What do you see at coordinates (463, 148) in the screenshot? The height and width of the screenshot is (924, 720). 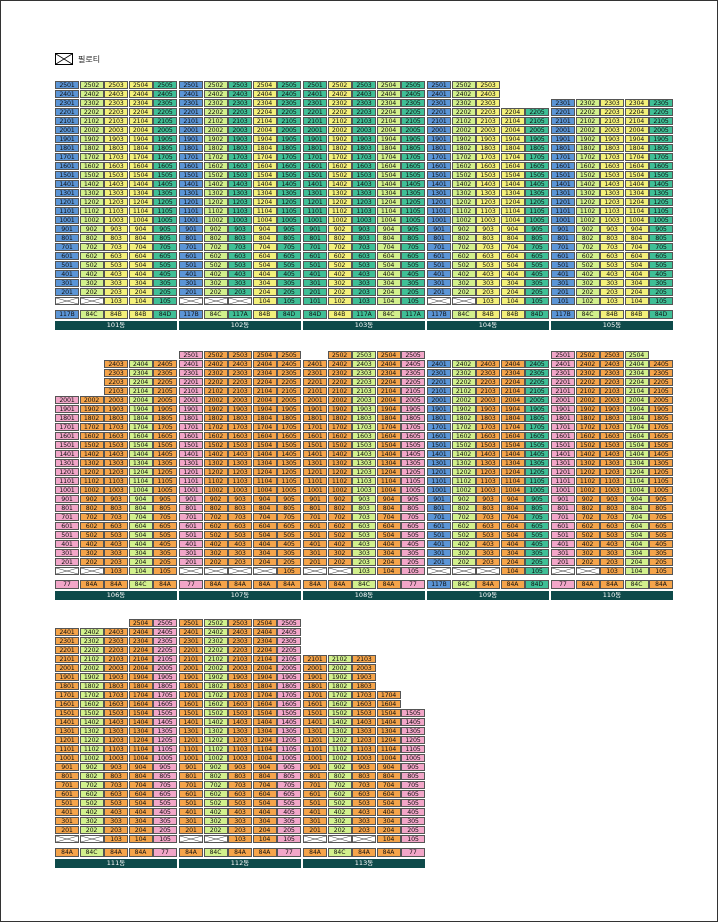 I see `unit-cell: 1802` at bounding box center [463, 148].